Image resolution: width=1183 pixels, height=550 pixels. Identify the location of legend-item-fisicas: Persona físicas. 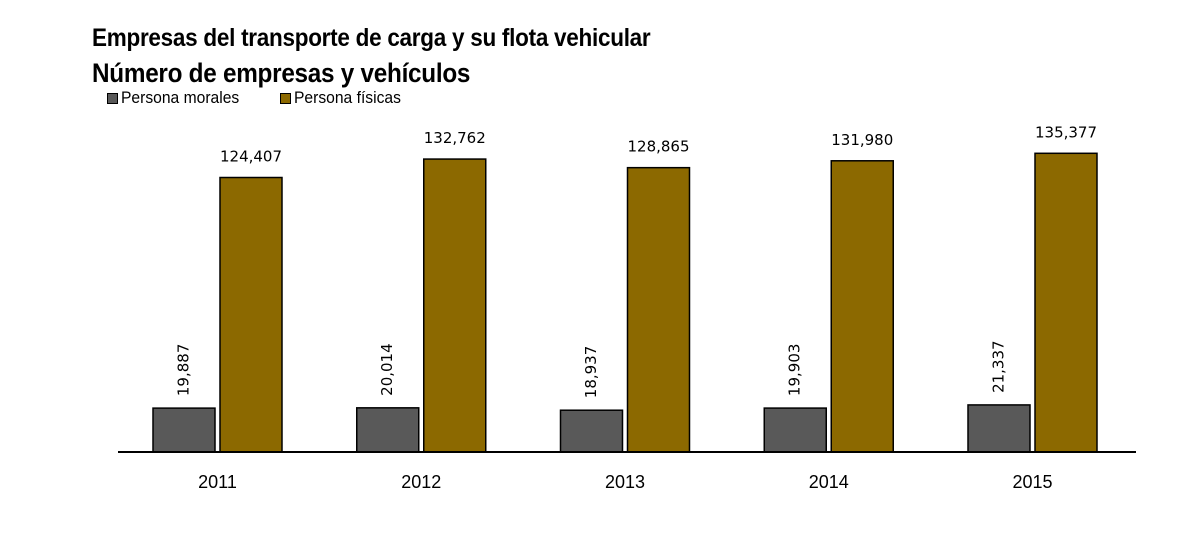
(344, 98).